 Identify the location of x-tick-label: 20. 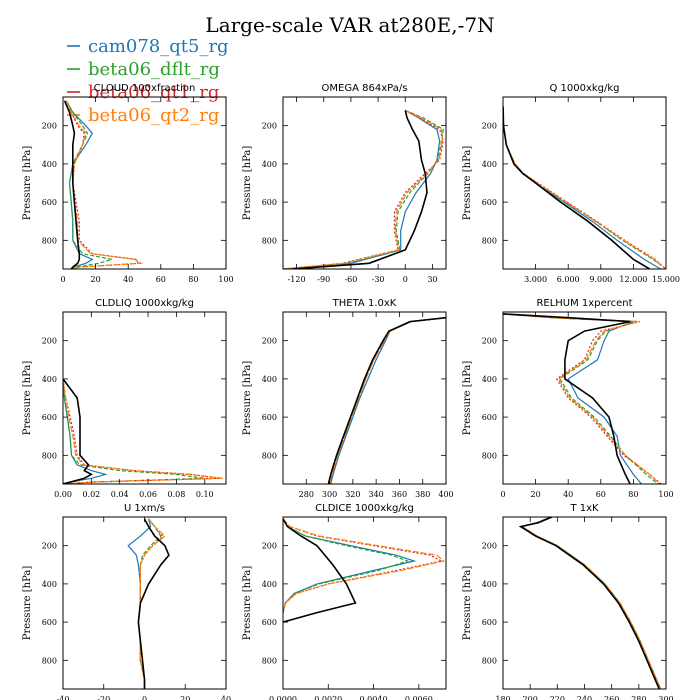
(185, 697).